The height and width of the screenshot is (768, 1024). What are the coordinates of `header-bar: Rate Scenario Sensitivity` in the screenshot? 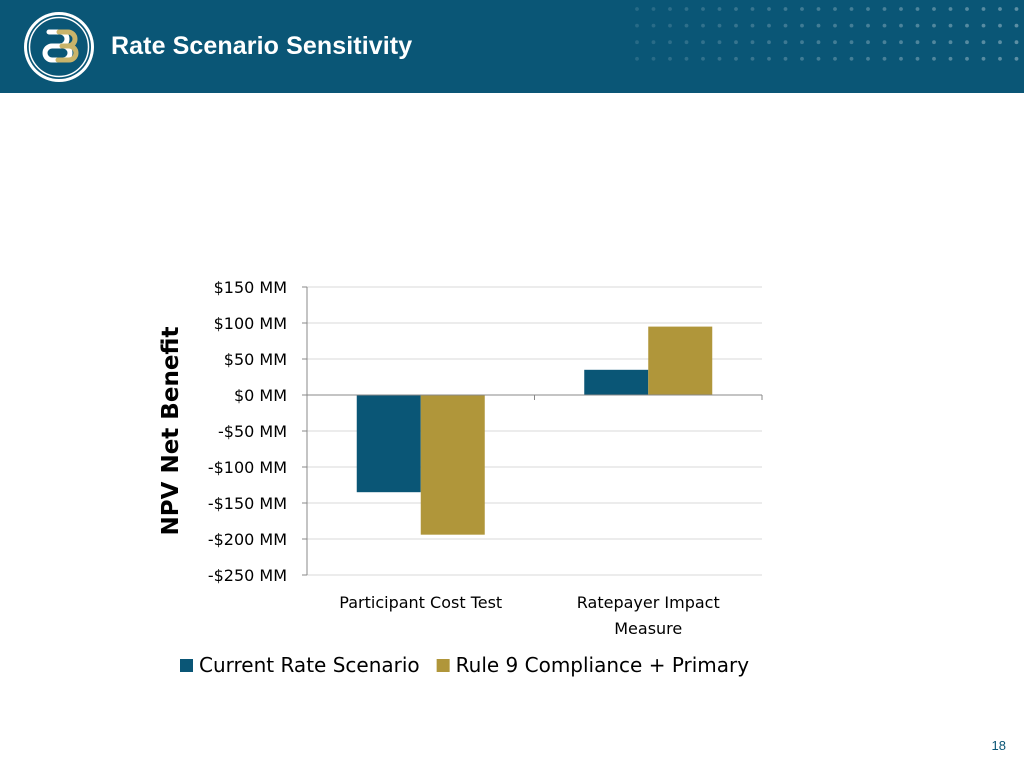 It's located at (512, 46).